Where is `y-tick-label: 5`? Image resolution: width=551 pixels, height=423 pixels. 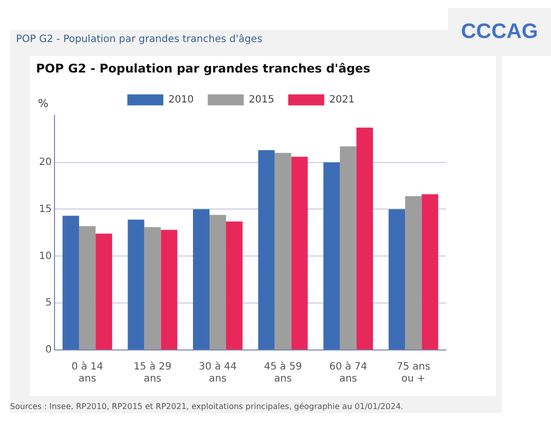
y-tick-label: 5 is located at coordinates (48, 303).